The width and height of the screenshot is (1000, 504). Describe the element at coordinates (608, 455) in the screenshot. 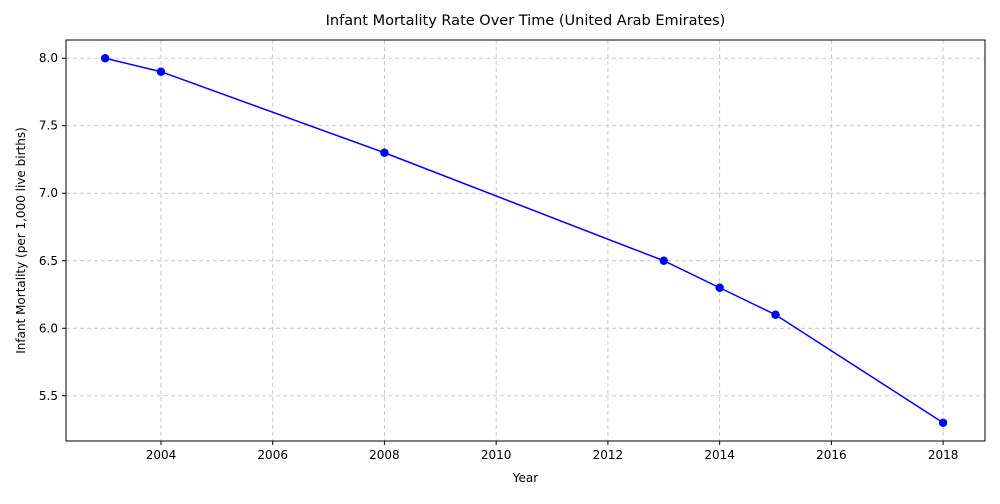

I see `x-tick-label: 2012` at that location.